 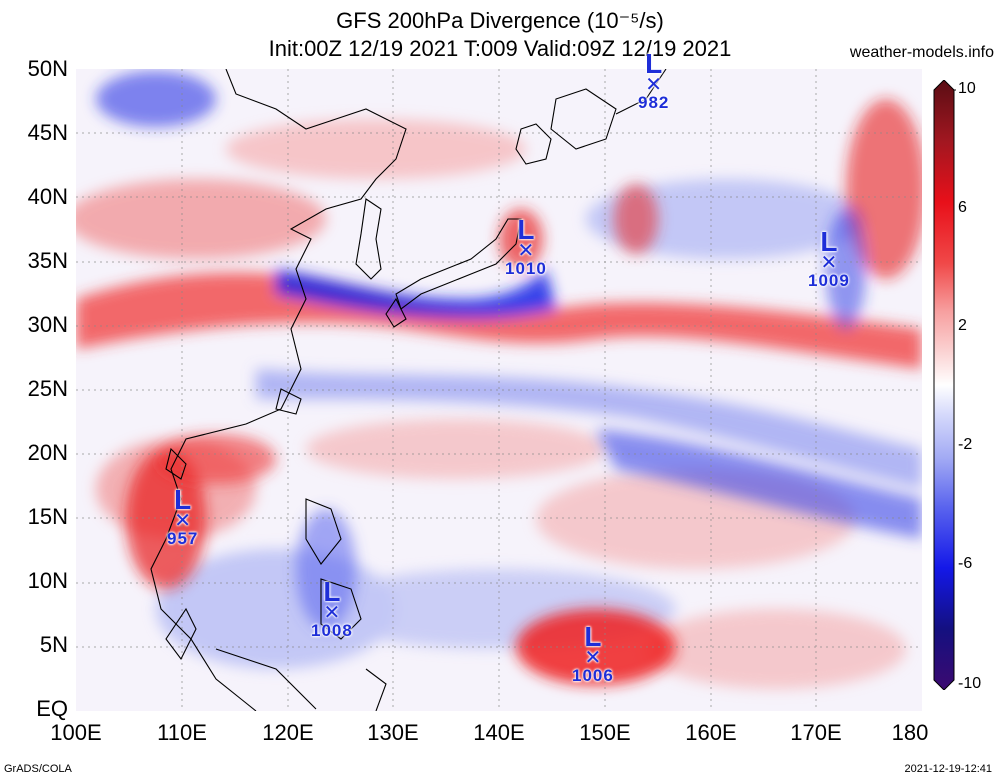 What do you see at coordinates (53, 644) in the screenshot?
I see `lat-label-5n: 5N` at bounding box center [53, 644].